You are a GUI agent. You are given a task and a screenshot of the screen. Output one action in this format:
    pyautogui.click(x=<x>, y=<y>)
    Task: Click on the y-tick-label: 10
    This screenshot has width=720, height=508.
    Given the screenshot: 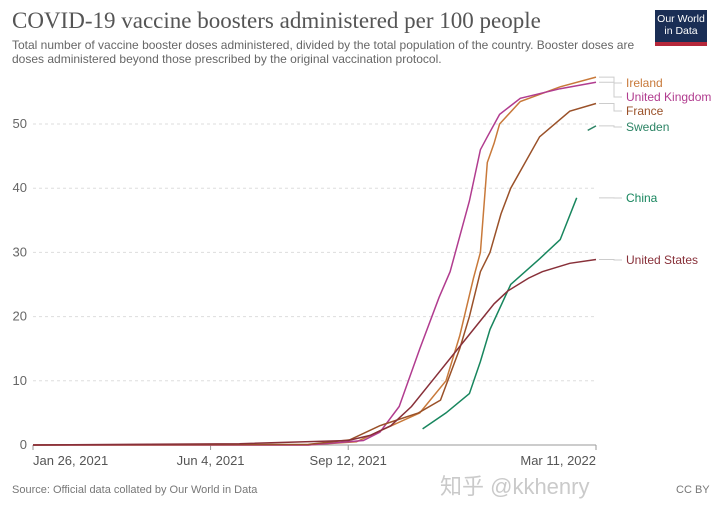 What is the action you would take?
    pyautogui.click(x=20, y=380)
    